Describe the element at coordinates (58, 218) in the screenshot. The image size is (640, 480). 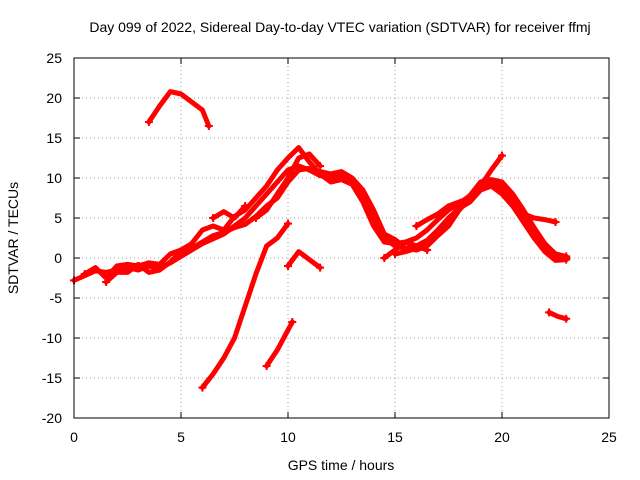
I see `y-tick-label: 5` at that location.